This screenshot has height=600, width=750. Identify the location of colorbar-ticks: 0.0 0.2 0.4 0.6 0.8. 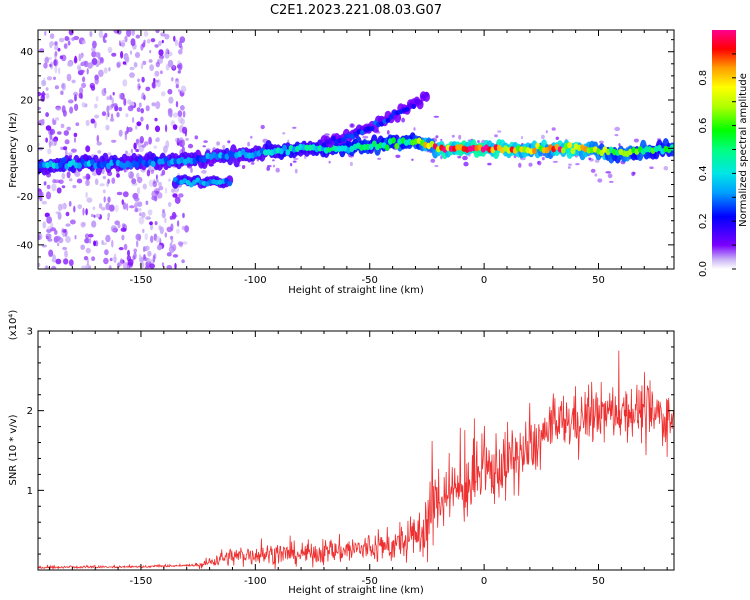
(717, 165).